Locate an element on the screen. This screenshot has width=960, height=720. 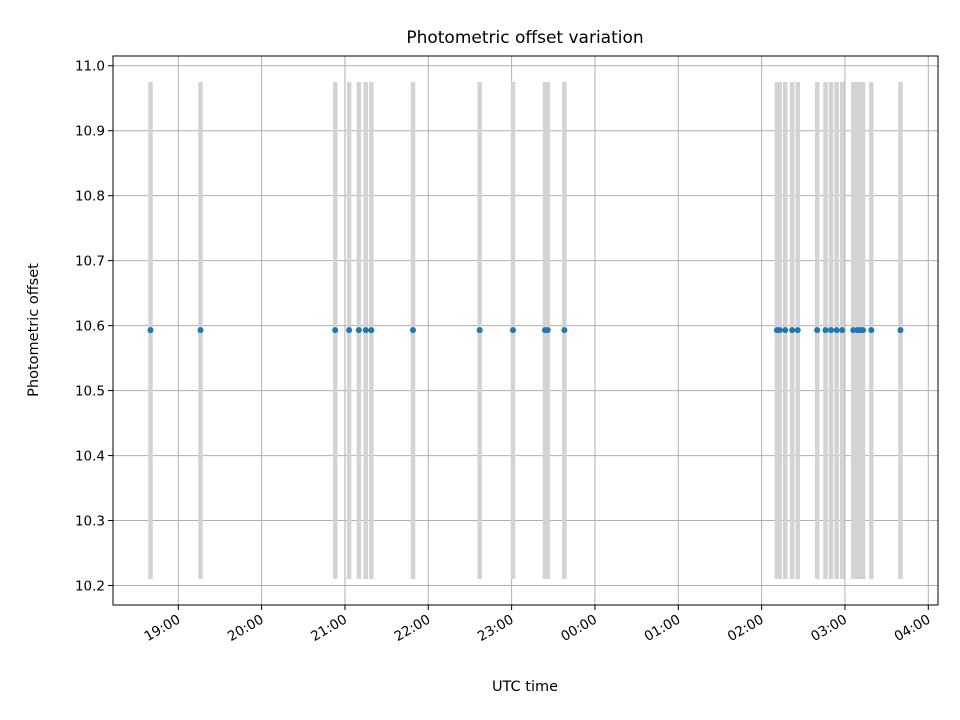
x-axis-label: UTC time is located at coordinates (525, 687).